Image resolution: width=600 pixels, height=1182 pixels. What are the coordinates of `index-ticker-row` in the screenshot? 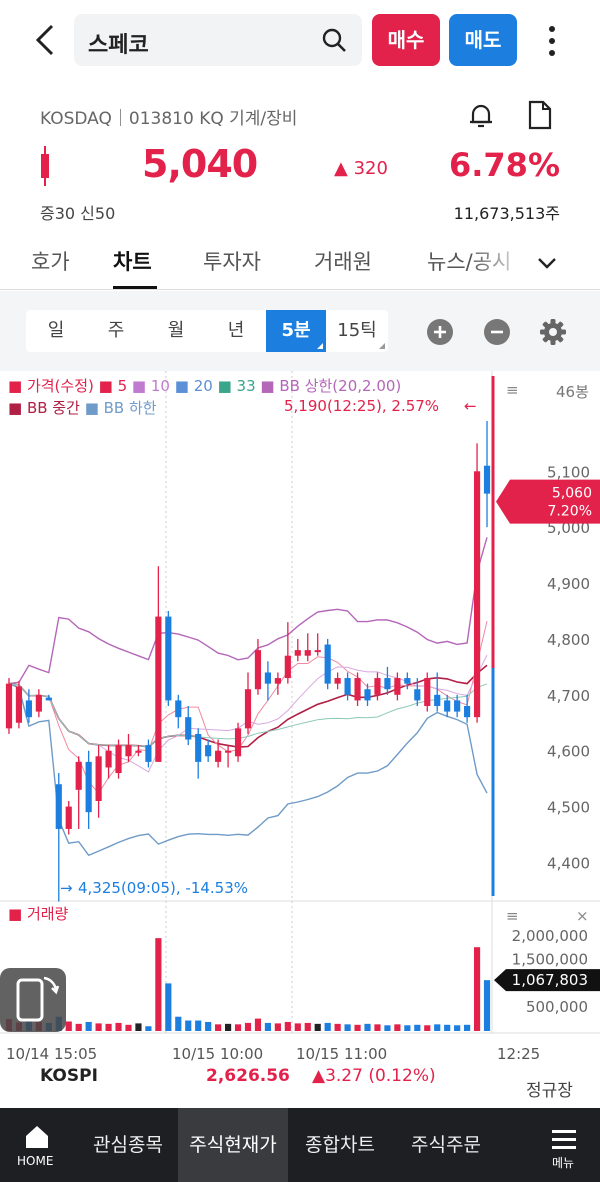 It's located at (300, 1087).